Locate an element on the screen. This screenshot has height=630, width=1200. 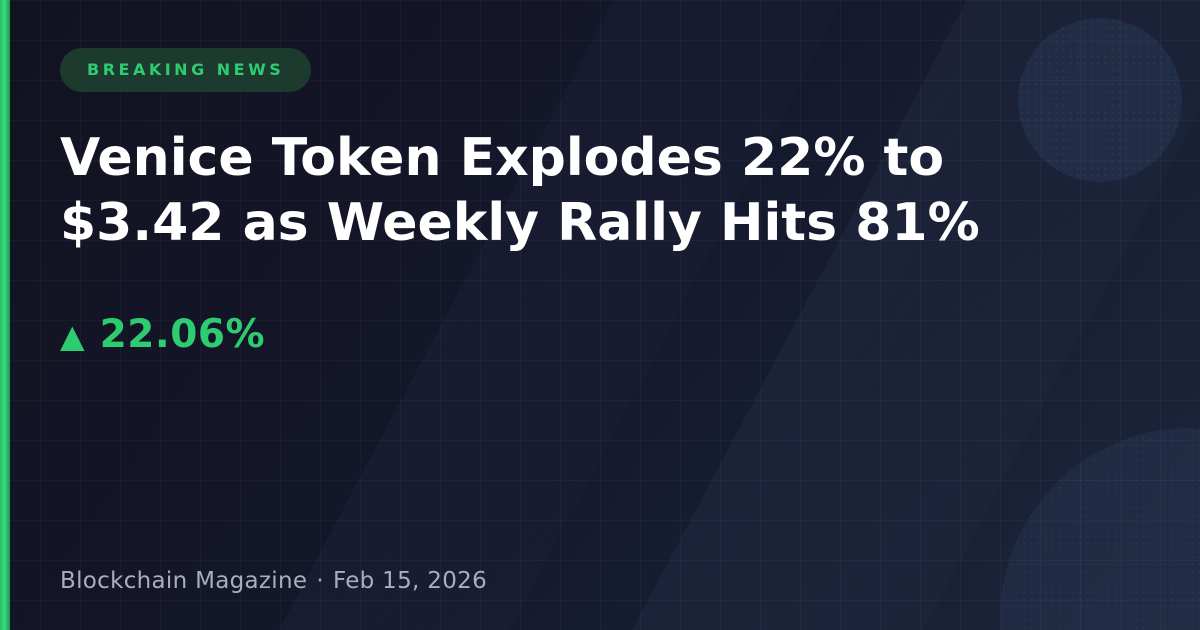
source-name: Blockchain Magazine is located at coordinates (184, 581).